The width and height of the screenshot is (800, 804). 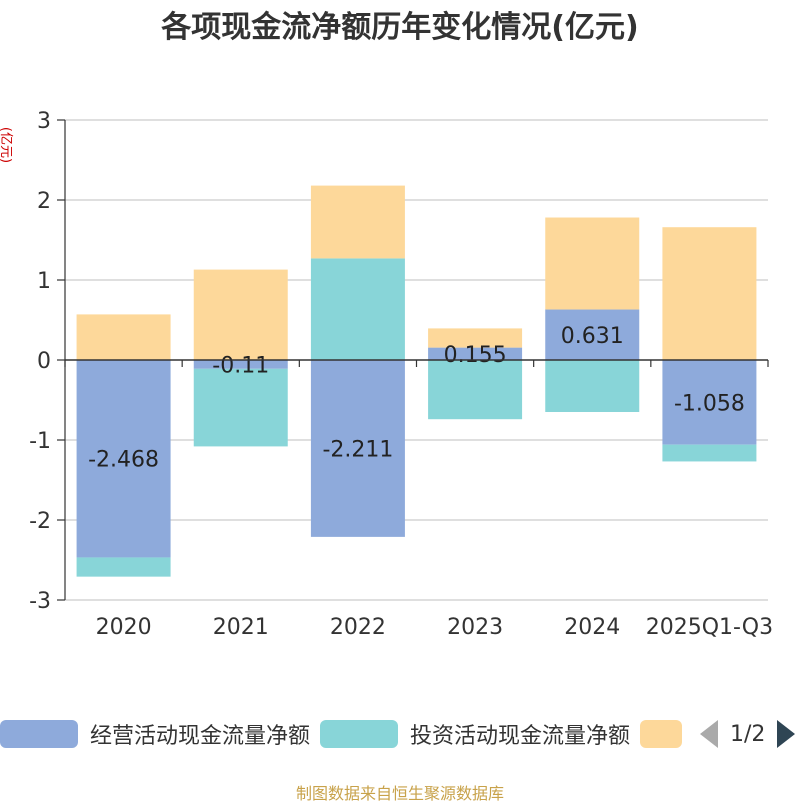 I want to click on x-tick-label: 2025Q1-Q3, so click(x=709, y=627).